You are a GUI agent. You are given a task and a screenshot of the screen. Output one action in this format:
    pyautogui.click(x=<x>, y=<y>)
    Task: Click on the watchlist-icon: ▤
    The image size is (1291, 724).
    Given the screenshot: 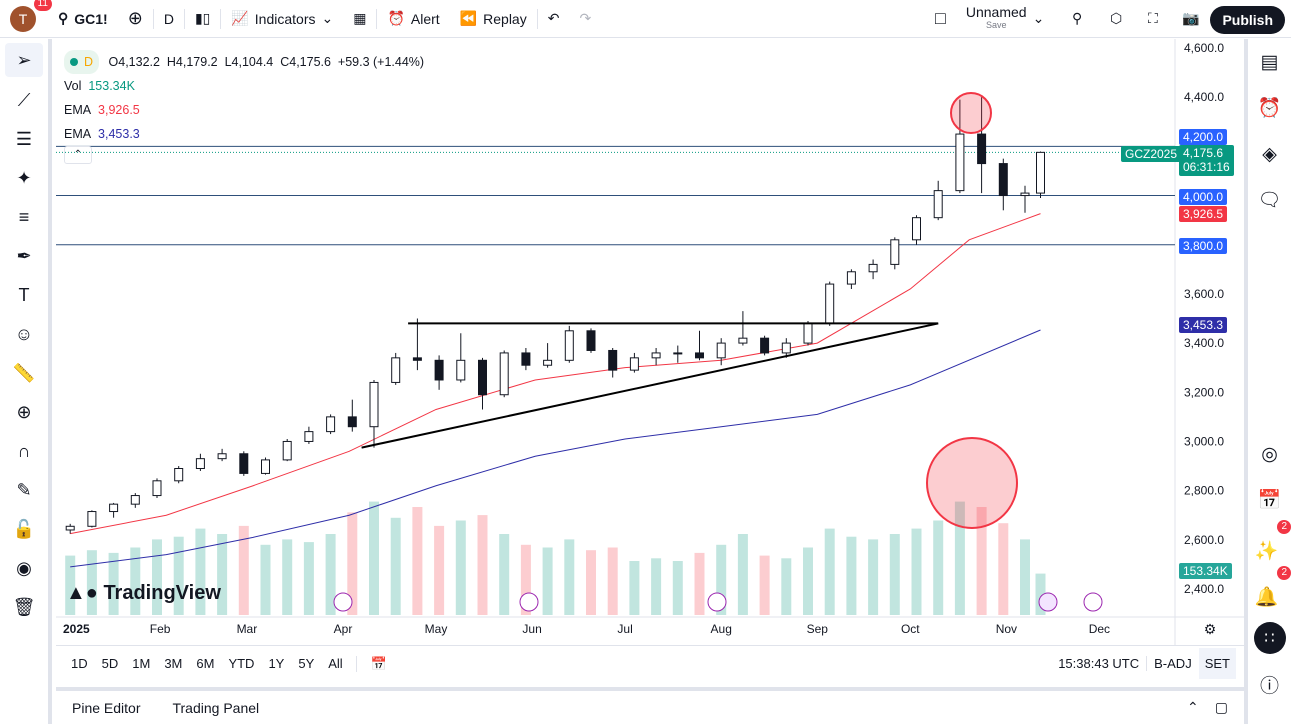 What is the action you would take?
    pyautogui.click(x=1269, y=62)
    